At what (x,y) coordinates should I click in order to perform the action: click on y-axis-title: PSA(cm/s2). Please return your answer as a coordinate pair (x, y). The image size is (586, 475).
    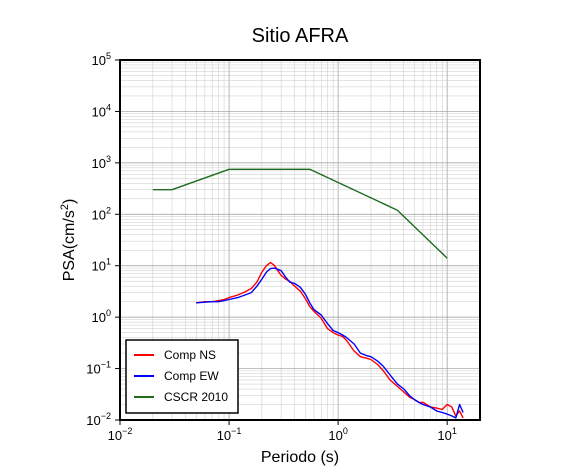
    Looking at the image, I should click on (68, 240).